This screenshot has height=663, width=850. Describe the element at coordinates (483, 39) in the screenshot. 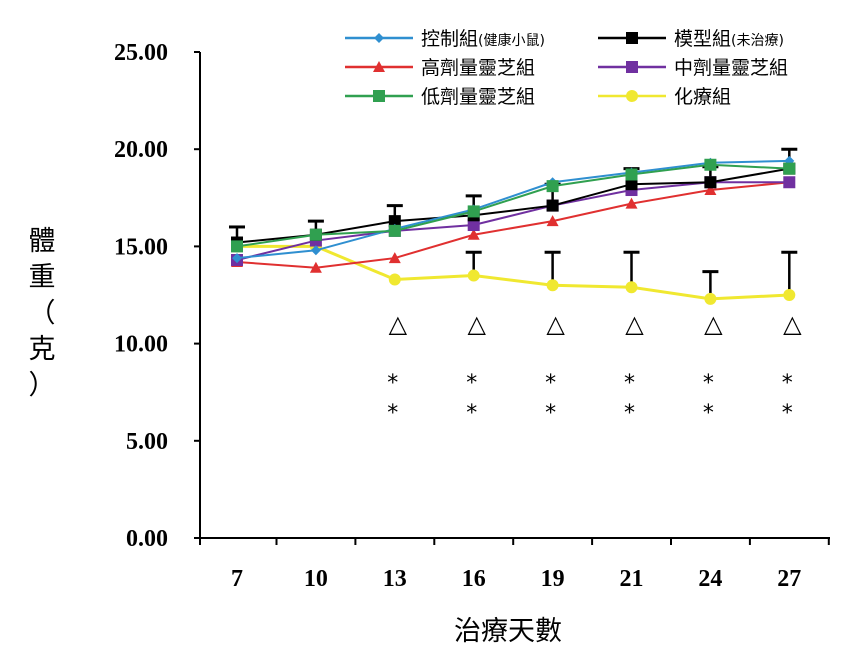

I see `legend-label: 控制組(健康小鼠)` at that location.